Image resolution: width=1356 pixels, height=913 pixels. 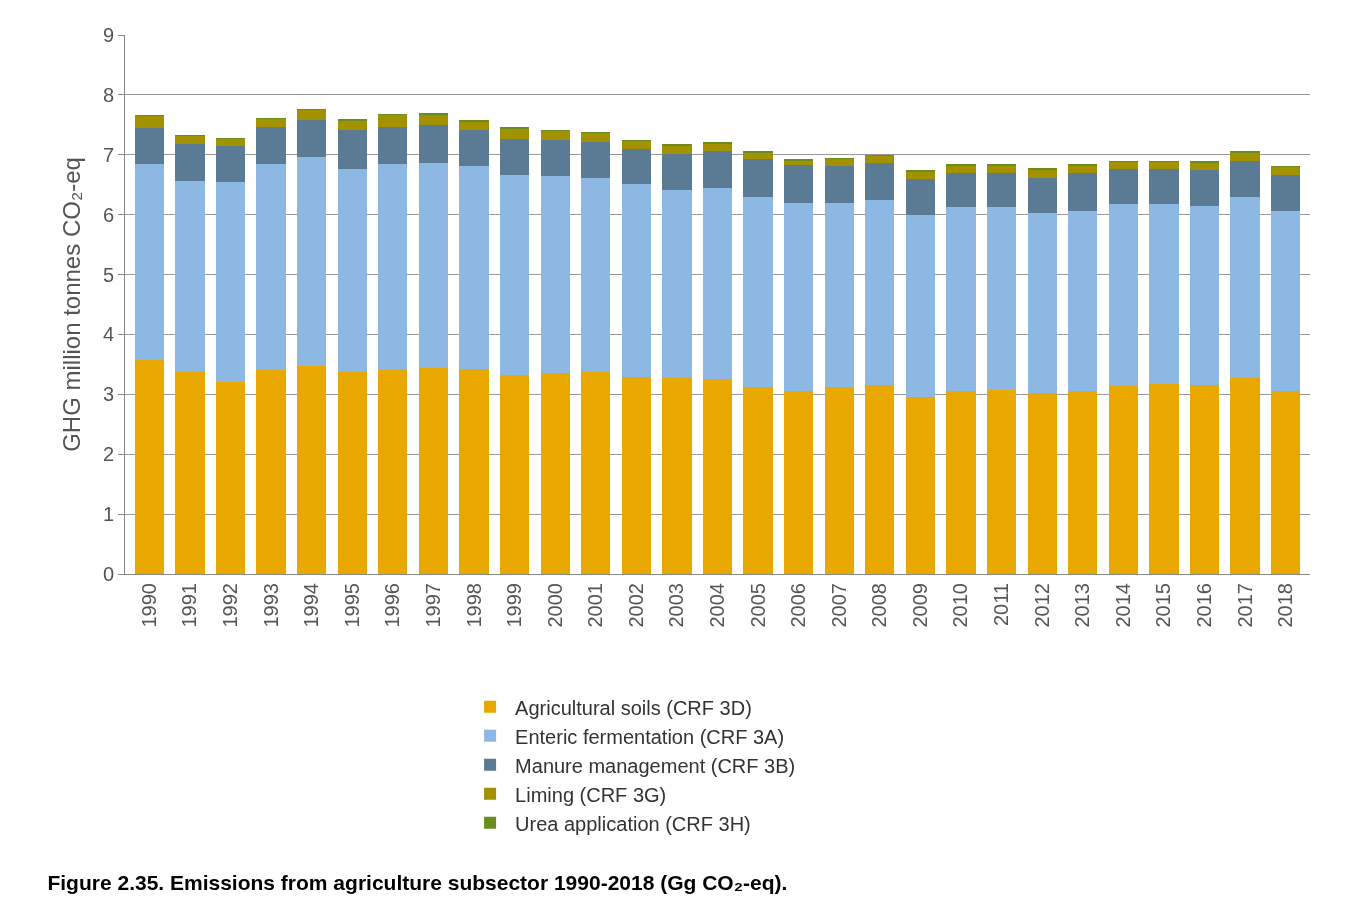 I want to click on legend-label: Liming (CRF 3G), so click(x=591, y=794).